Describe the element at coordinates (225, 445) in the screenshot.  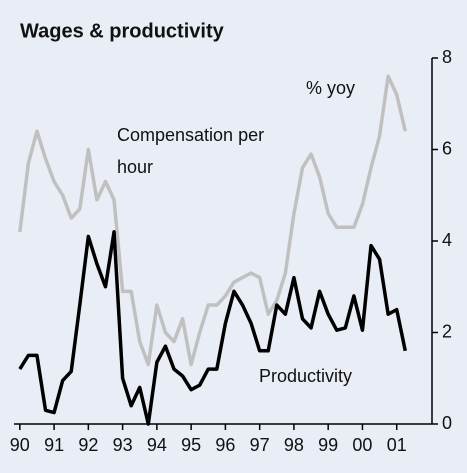
I see `x-tick-label: 96` at that location.